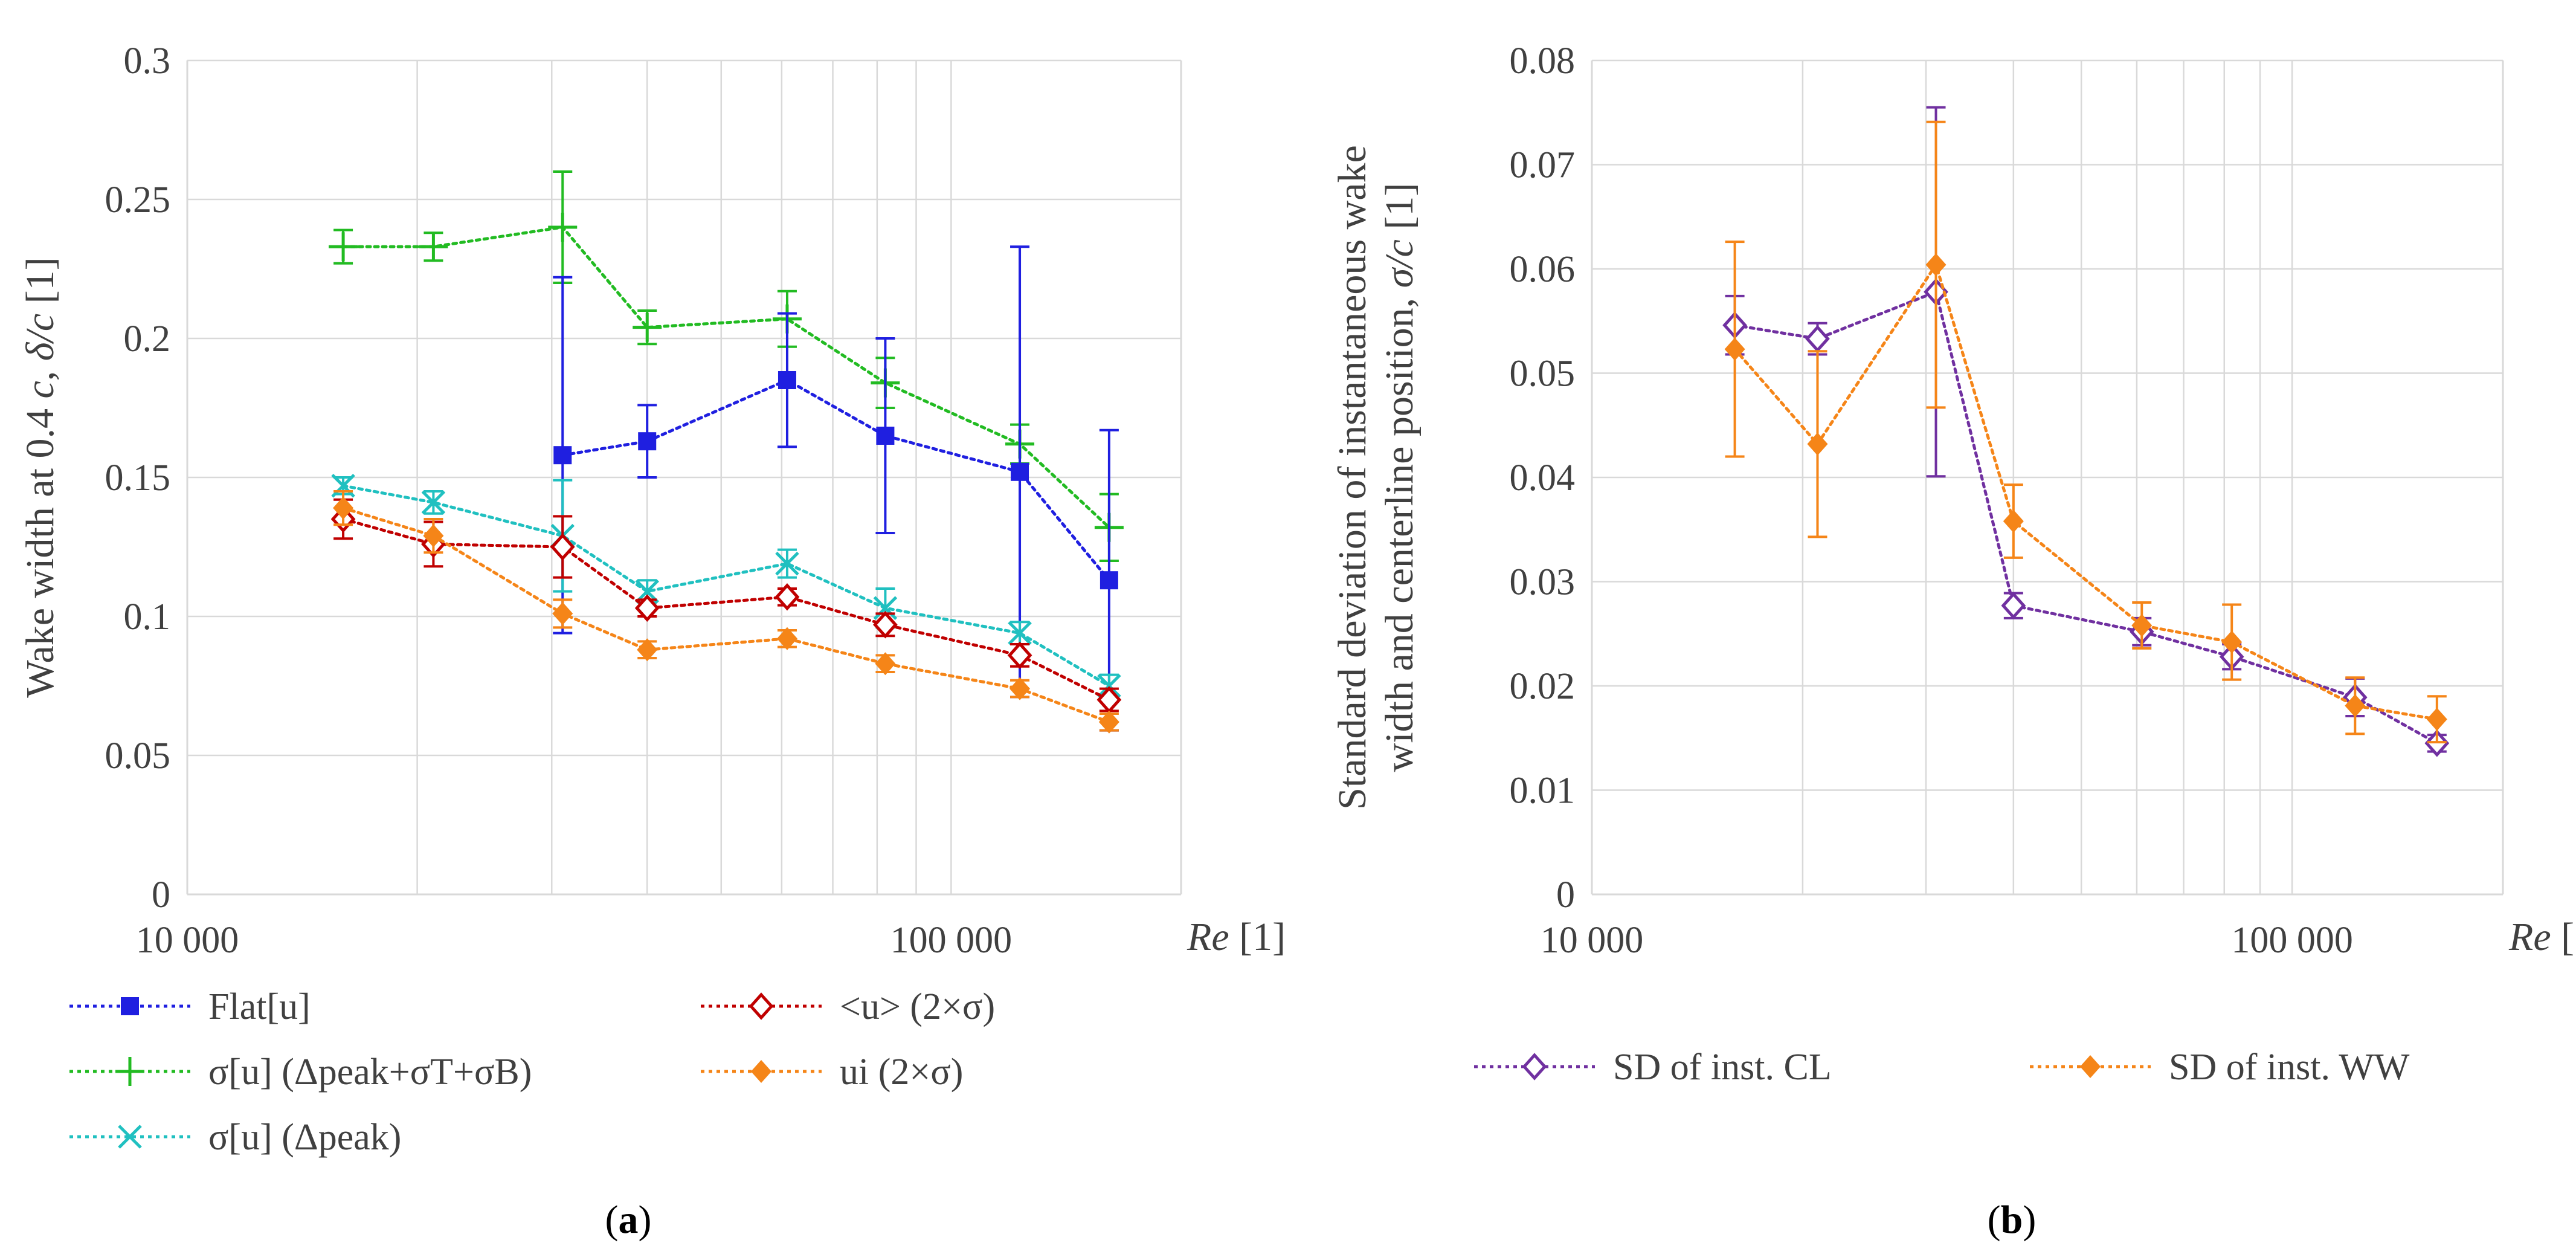 The image size is (2576, 1260). I want to click on series--u-peak-, so click(726, 586).